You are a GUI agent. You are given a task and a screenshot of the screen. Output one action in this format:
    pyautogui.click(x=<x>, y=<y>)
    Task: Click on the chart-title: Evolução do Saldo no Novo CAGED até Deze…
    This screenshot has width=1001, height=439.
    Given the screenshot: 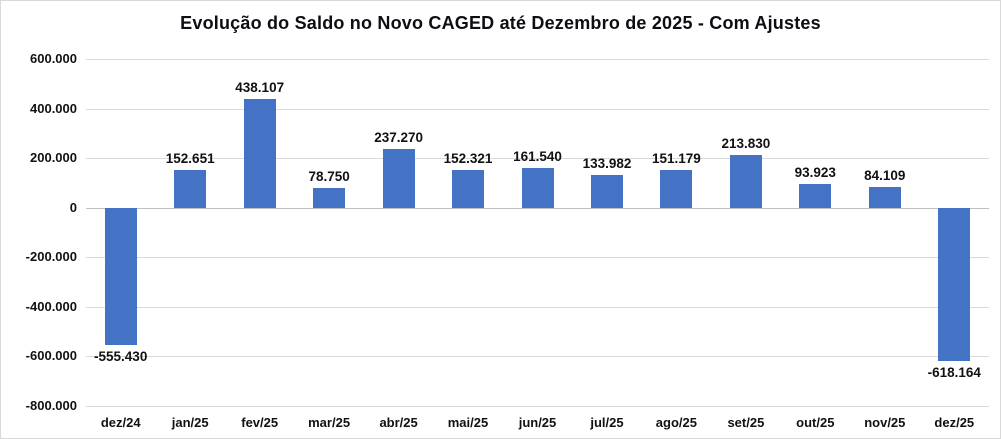 What is the action you would take?
    pyautogui.click(x=500, y=23)
    